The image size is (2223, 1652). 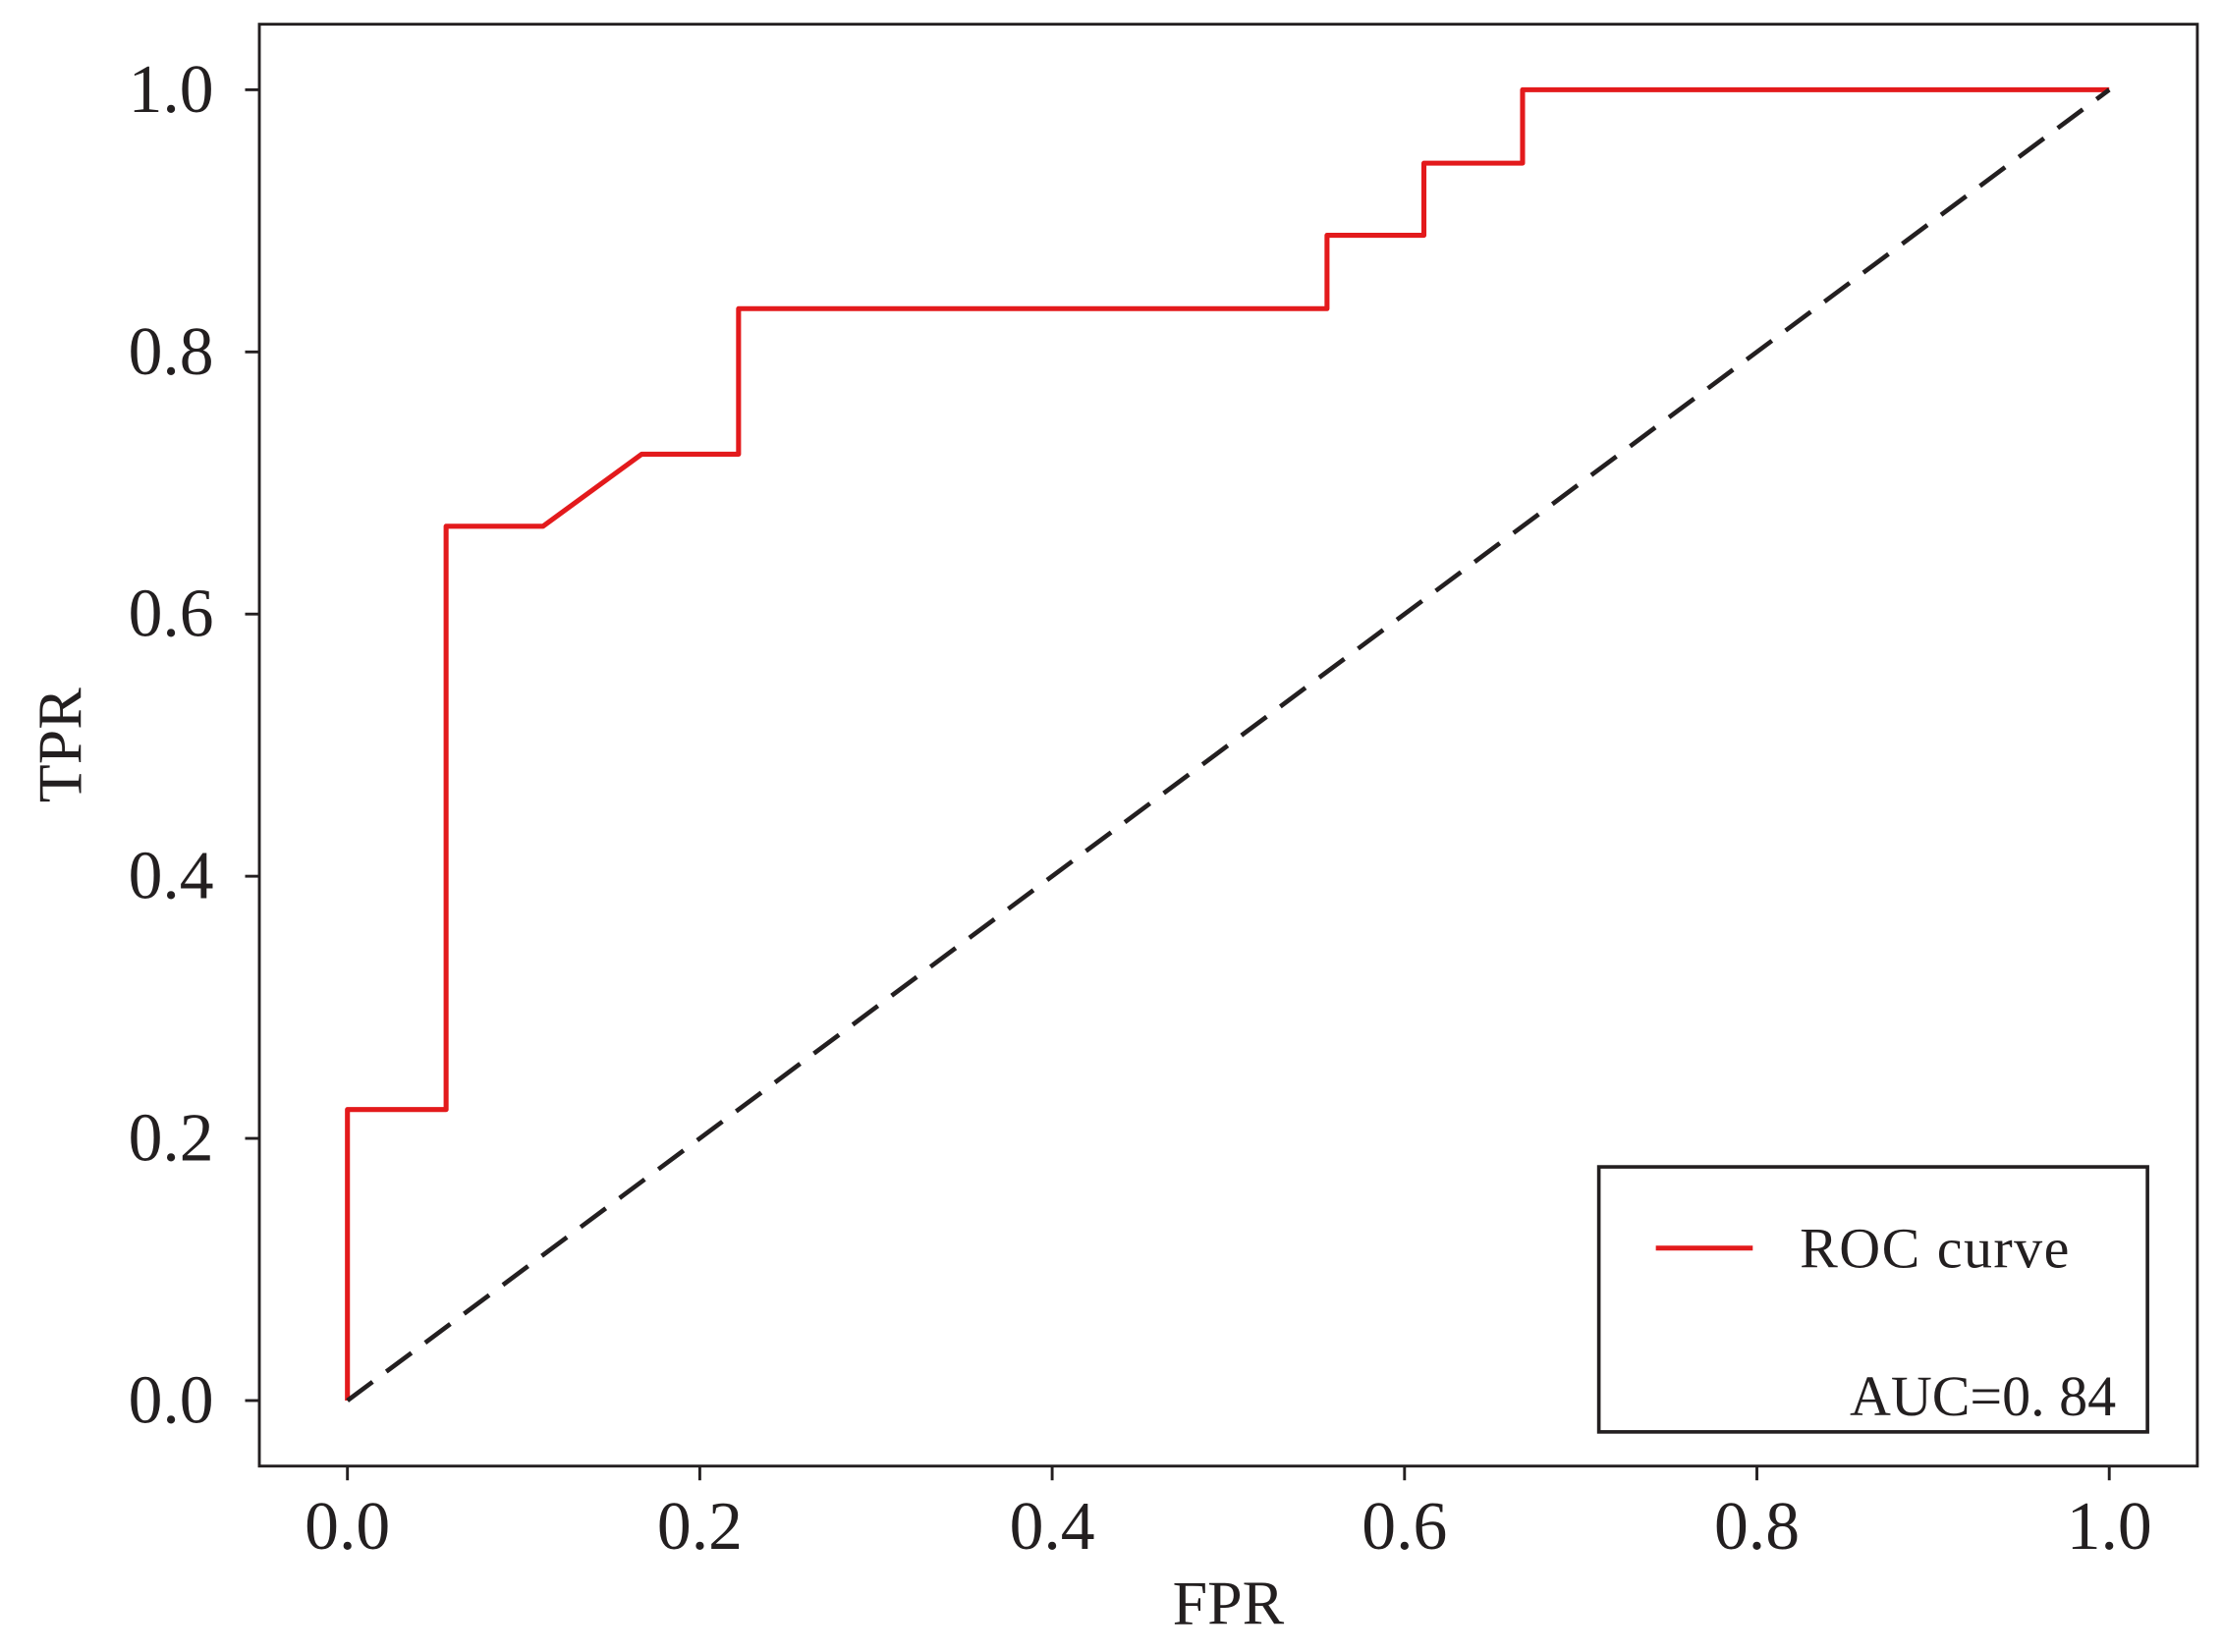 What do you see at coordinates (1935, 1248) in the screenshot?
I see `legend-entry-label: ROC curve` at bounding box center [1935, 1248].